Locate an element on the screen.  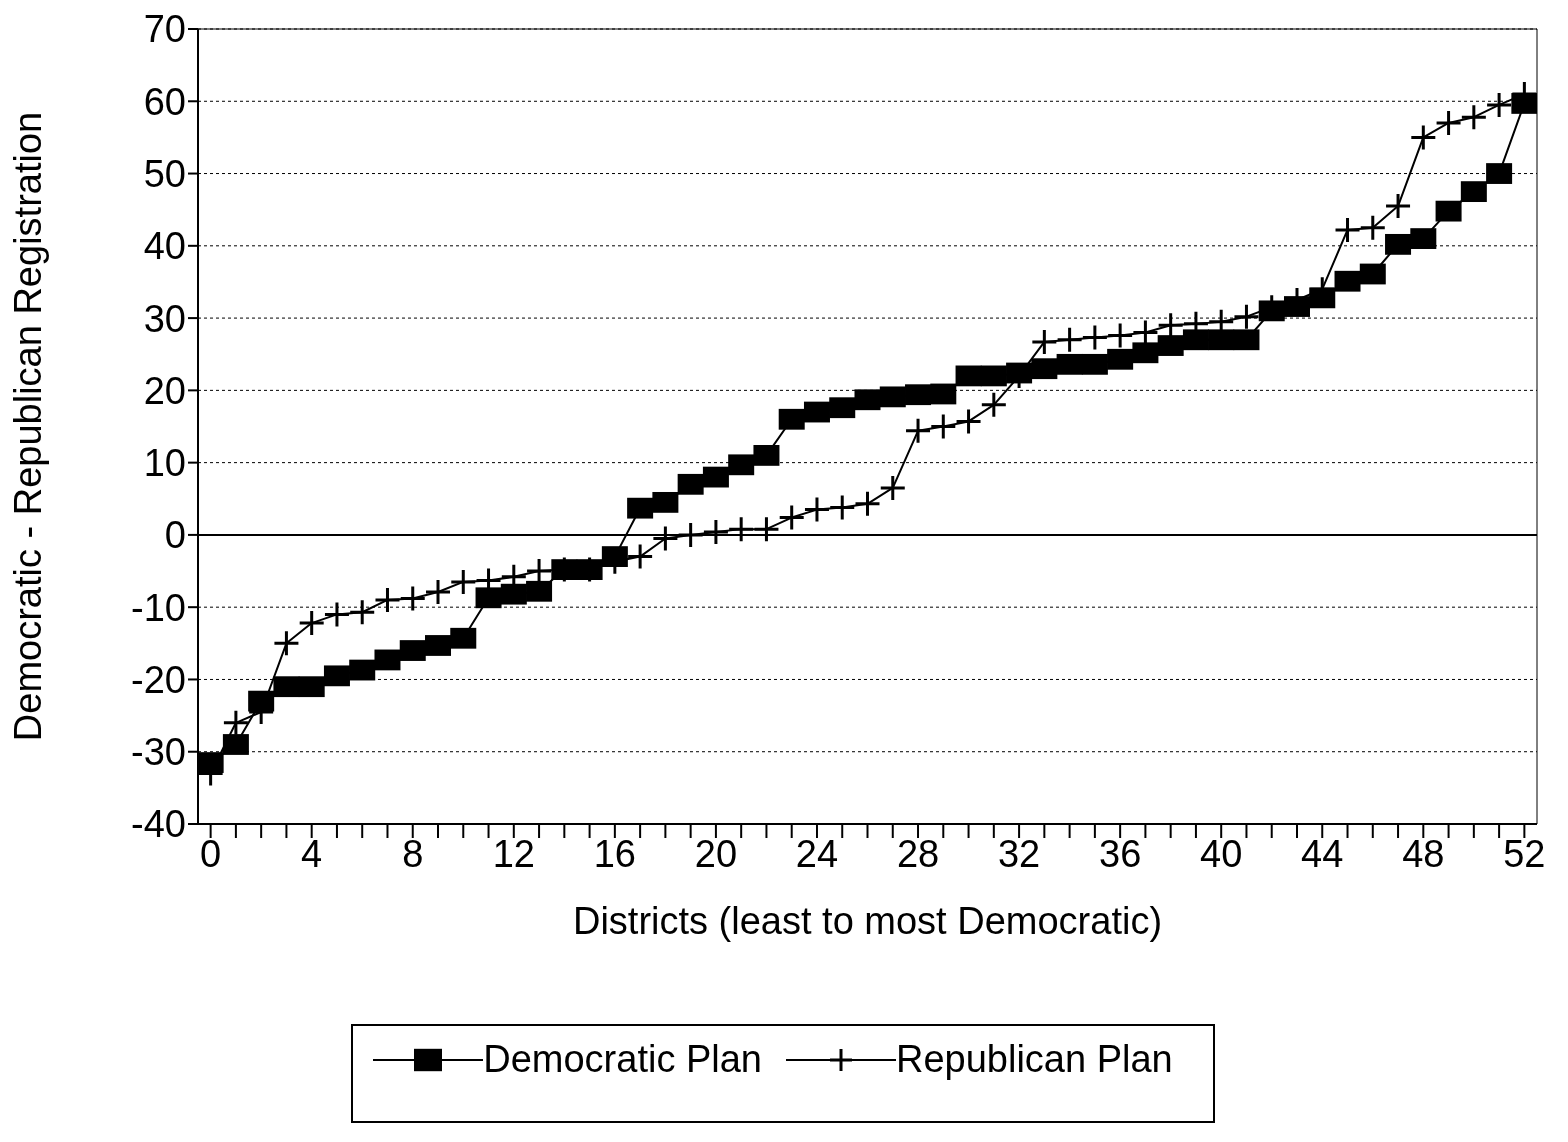
y-tick-label: -30 is located at coordinates (158, 752).